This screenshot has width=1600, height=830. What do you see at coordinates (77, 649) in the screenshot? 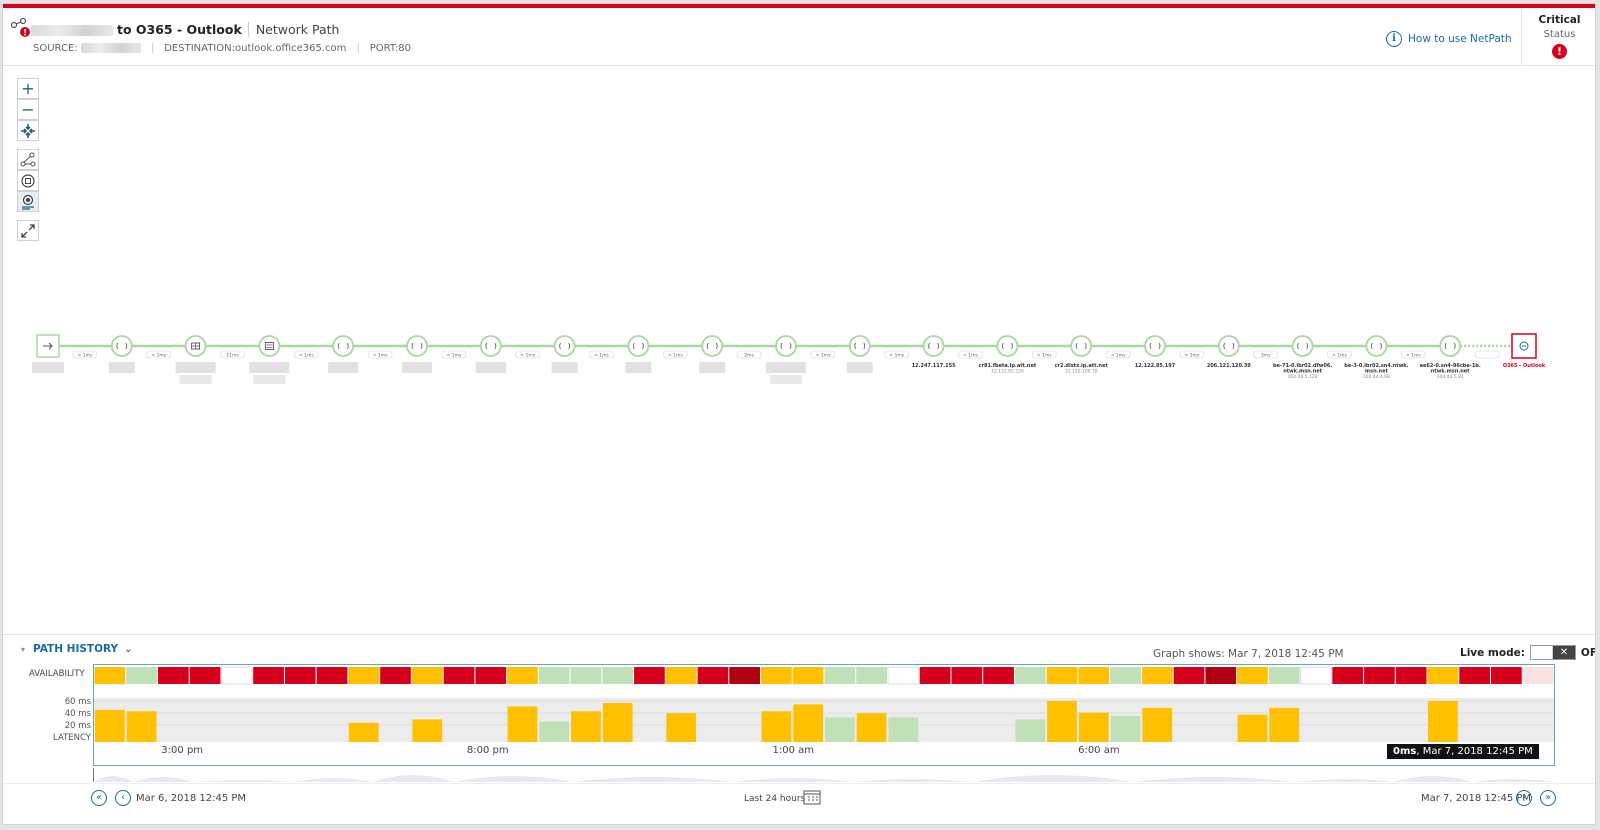
I see `path-history-header: ▾ PATH HISTORY ⌄` at bounding box center [77, 649].